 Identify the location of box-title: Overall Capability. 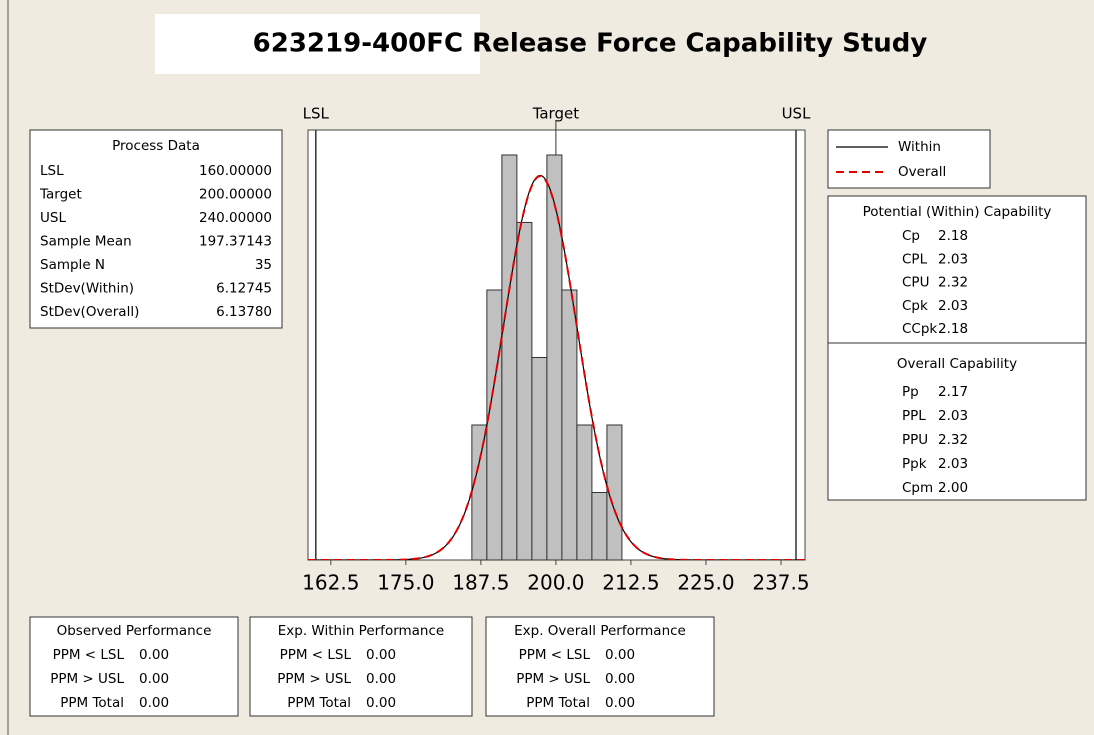
(957, 364).